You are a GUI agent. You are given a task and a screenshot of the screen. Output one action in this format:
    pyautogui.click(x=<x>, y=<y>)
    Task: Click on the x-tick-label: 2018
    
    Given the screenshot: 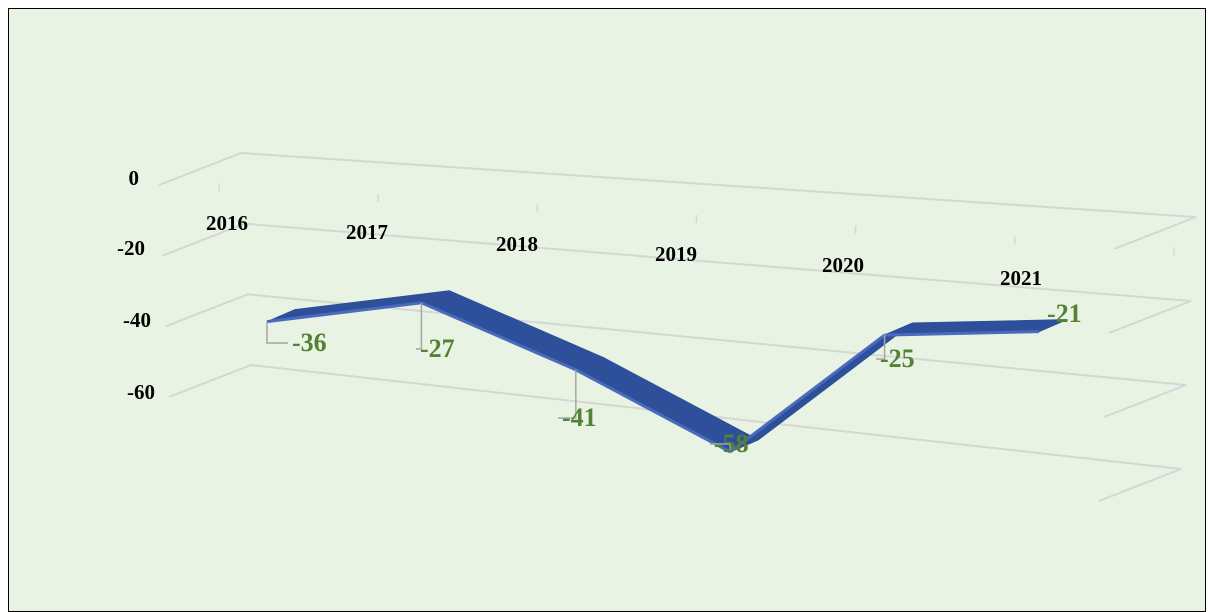 What is the action you would take?
    pyautogui.click(x=517, y=244)
    